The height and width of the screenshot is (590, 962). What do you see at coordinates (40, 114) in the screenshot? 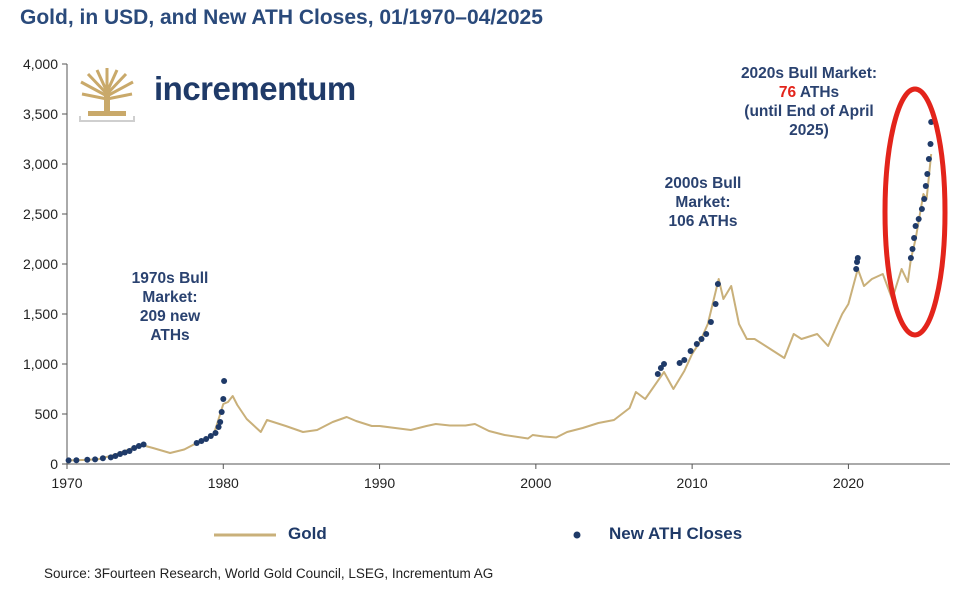
I see `y-tick-label: 3,500` at bounding box center [40, 114].